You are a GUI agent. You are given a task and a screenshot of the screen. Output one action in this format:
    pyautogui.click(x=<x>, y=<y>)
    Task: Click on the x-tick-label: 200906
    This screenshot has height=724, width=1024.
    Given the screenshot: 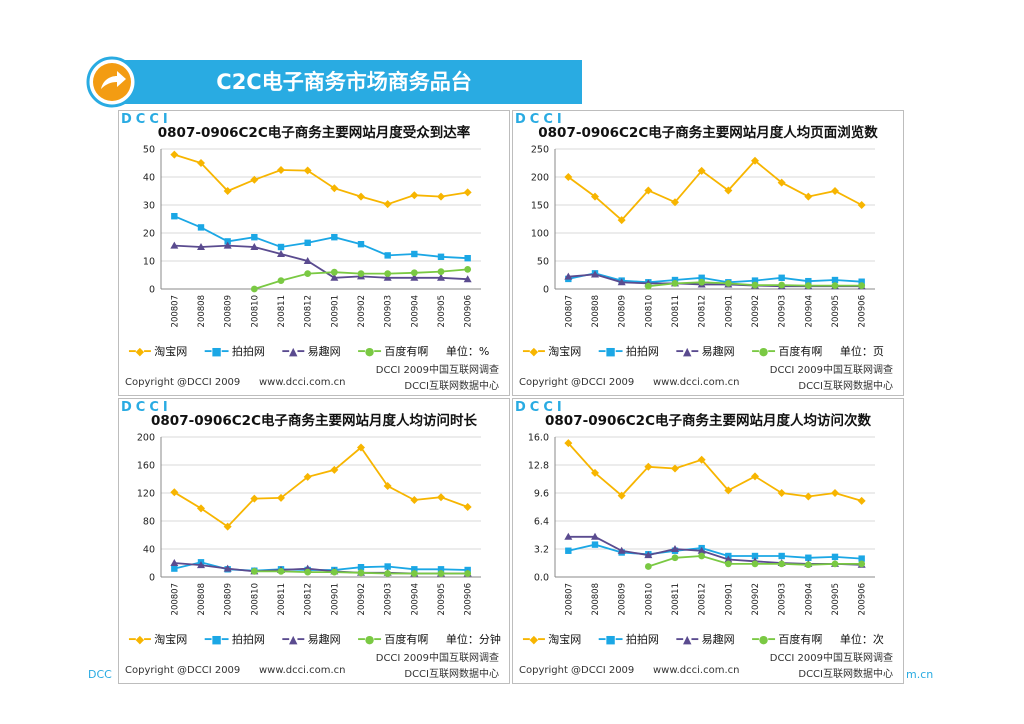 What is the action you would take?
    pyautogui.click(x=469, y=599)
    